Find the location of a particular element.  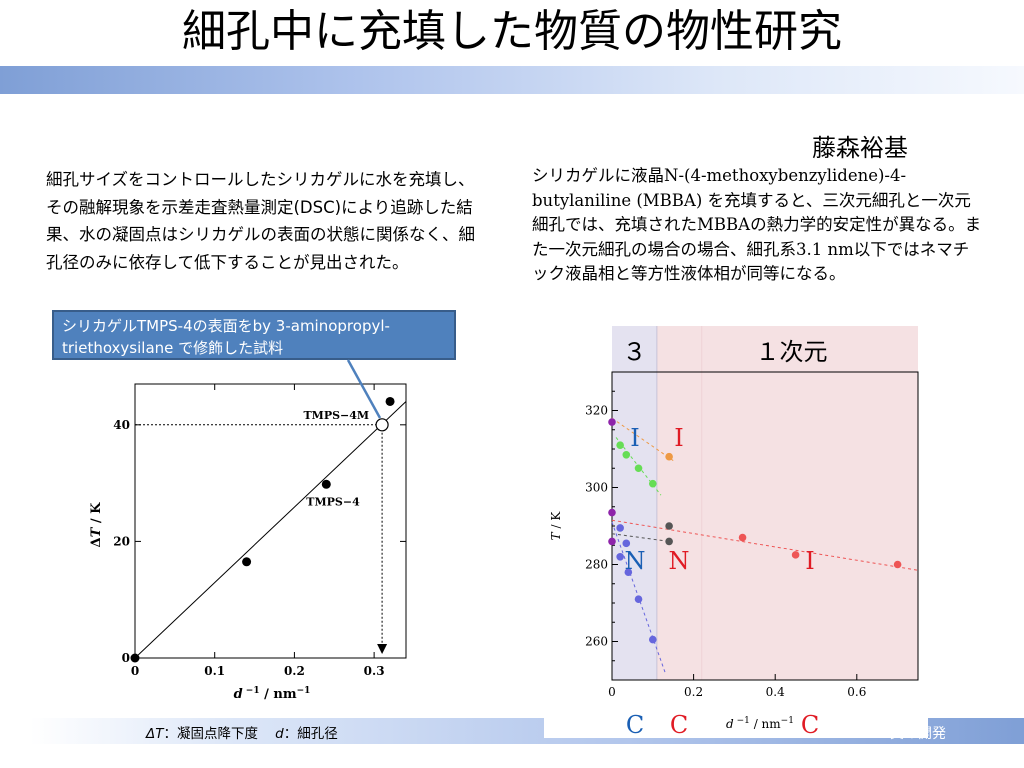

bottom-caption: ΔT：凝固点降下度 d：細孔径 is located at coordinates (242, 732).